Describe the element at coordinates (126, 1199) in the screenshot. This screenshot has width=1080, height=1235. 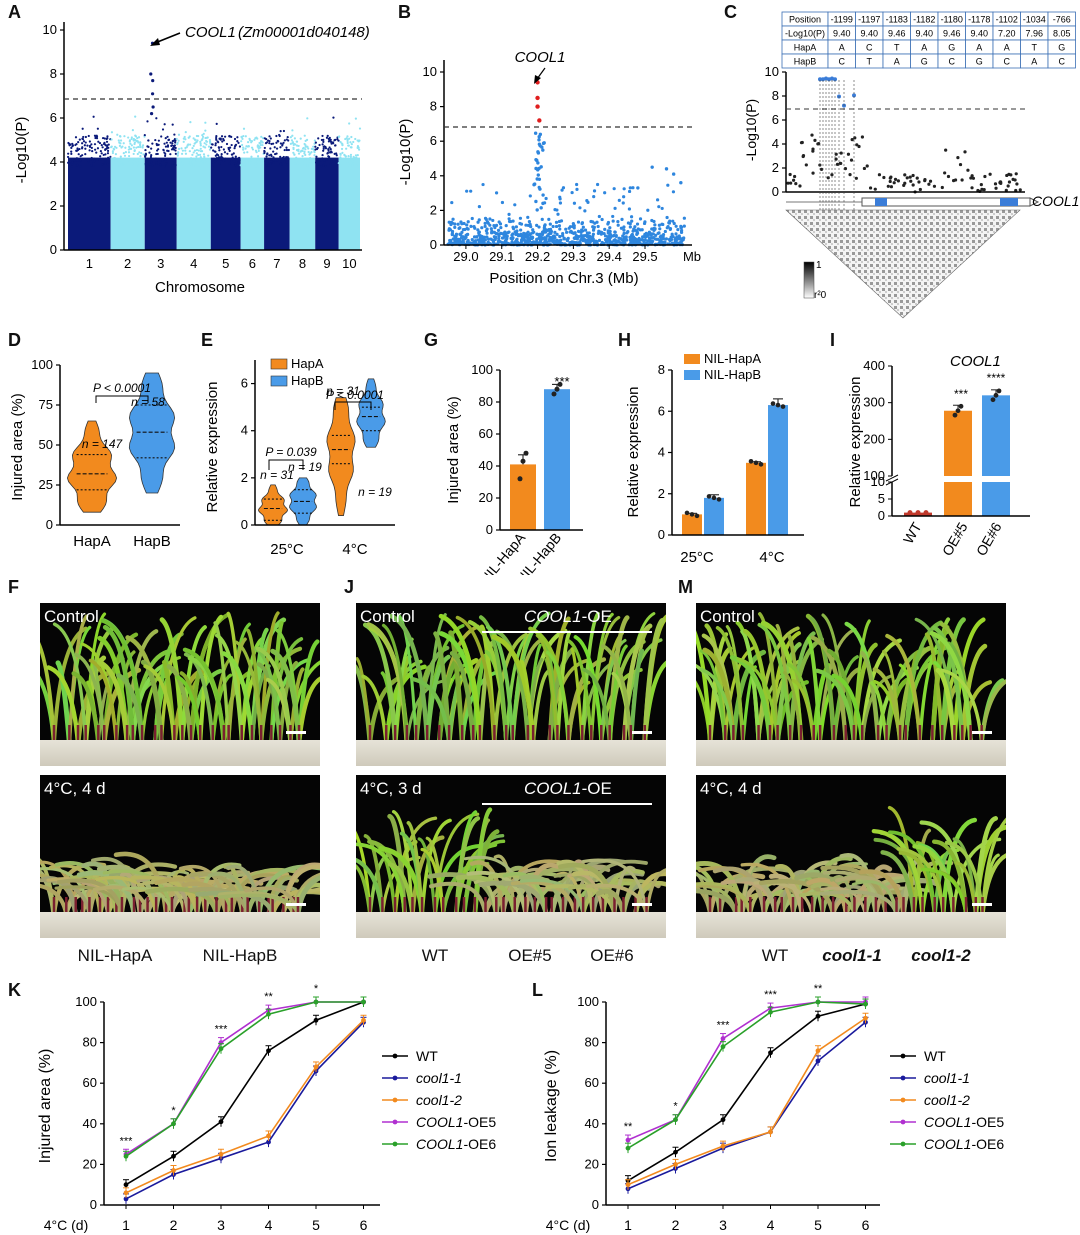
I see `data-point` at that location.